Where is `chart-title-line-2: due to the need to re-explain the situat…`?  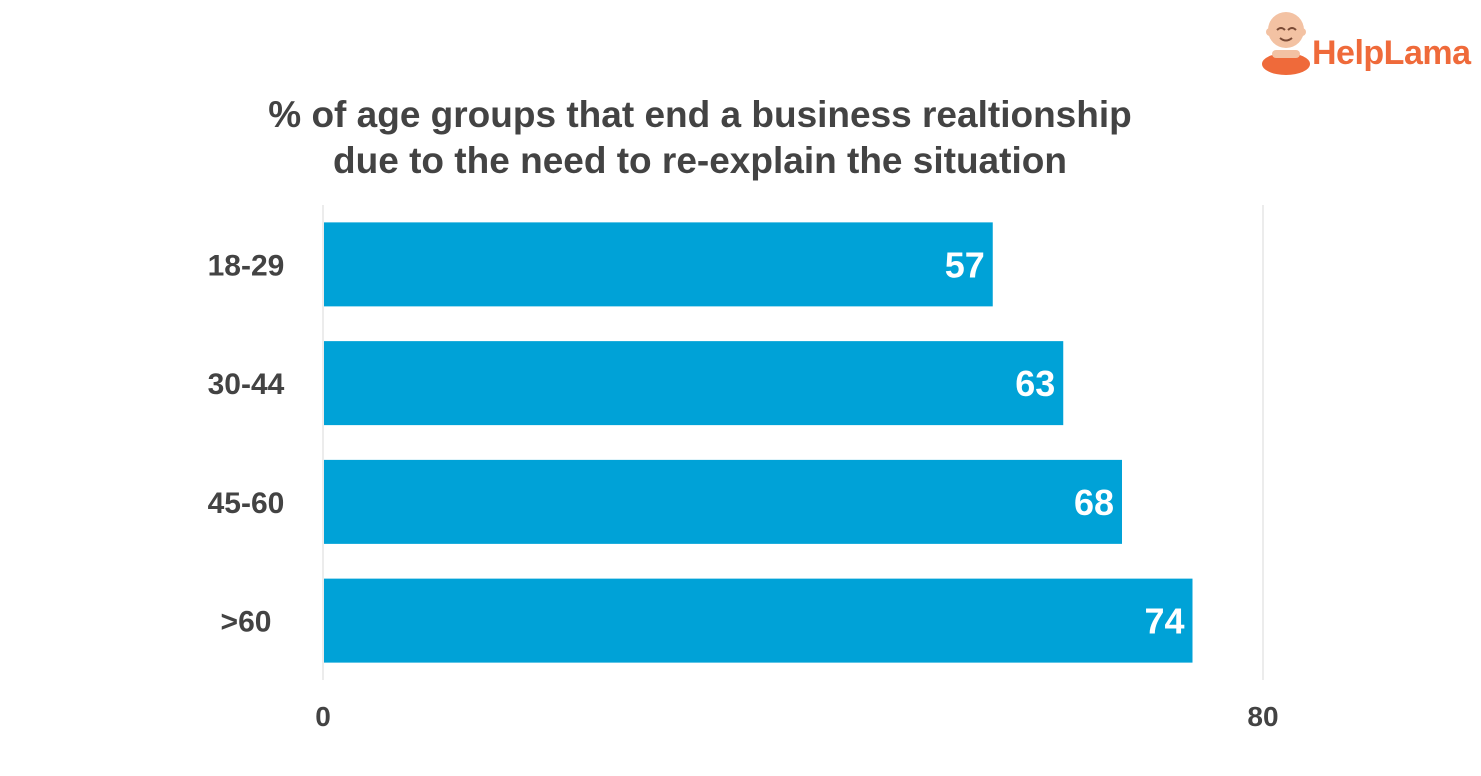 chart-title-line-2: due to the need to re-explain the situat… is located at coordinates (700, 160).